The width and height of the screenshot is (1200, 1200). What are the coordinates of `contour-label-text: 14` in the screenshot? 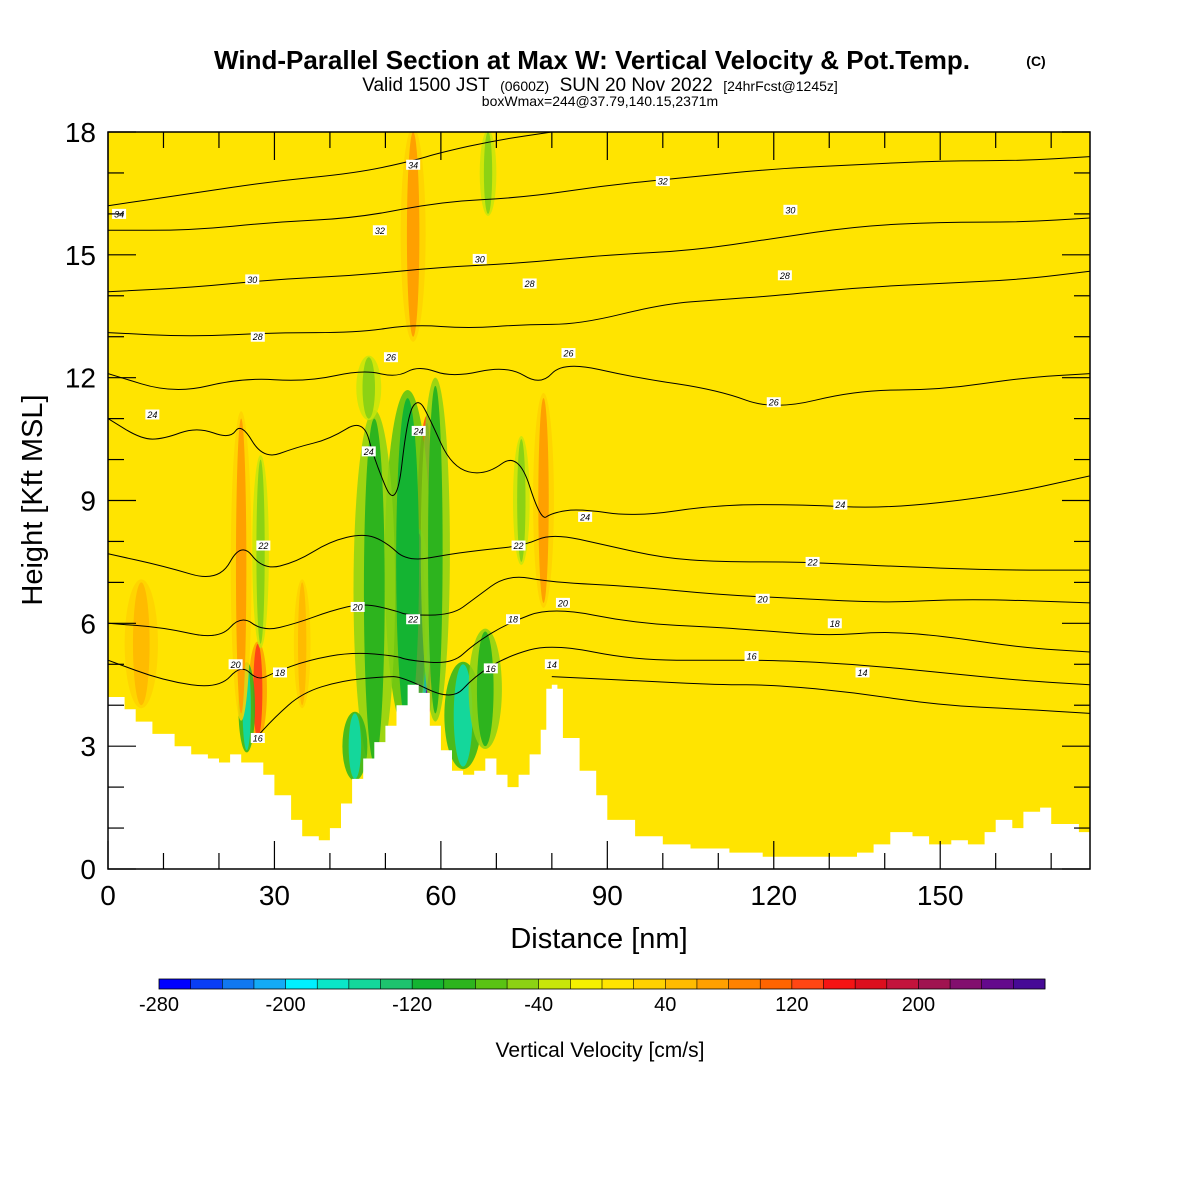 It's located at (863, 673).